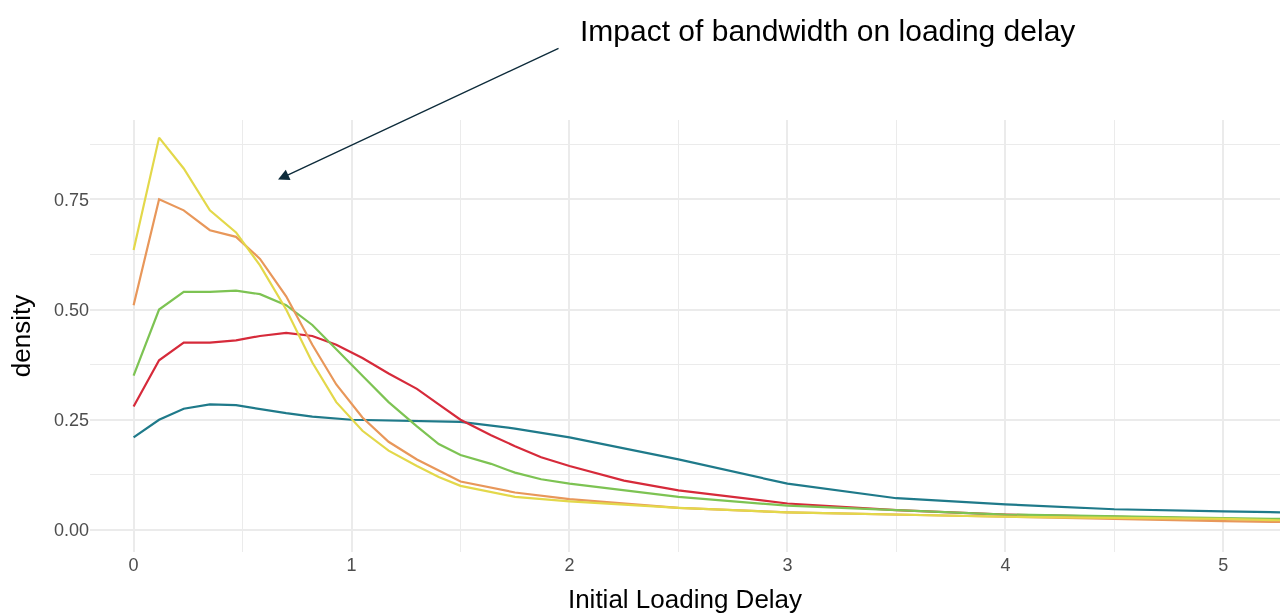  What do you see at coordinates (1005, 565) in the screenshot?
I see `x-tick-label: 4` at bounding box center [1005, 565].